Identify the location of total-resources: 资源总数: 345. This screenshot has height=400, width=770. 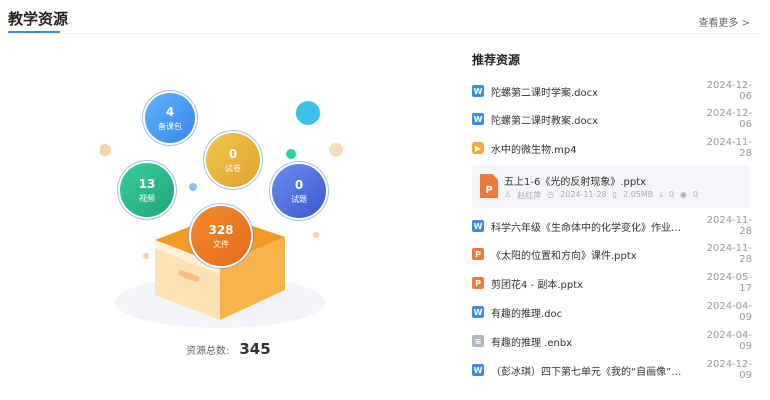
(228, 349).